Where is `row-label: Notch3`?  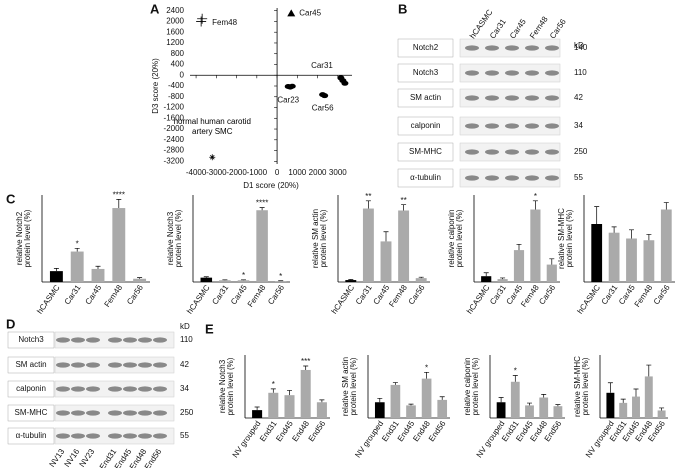 row-label: Notch3 is located at coordinates (31, 339).